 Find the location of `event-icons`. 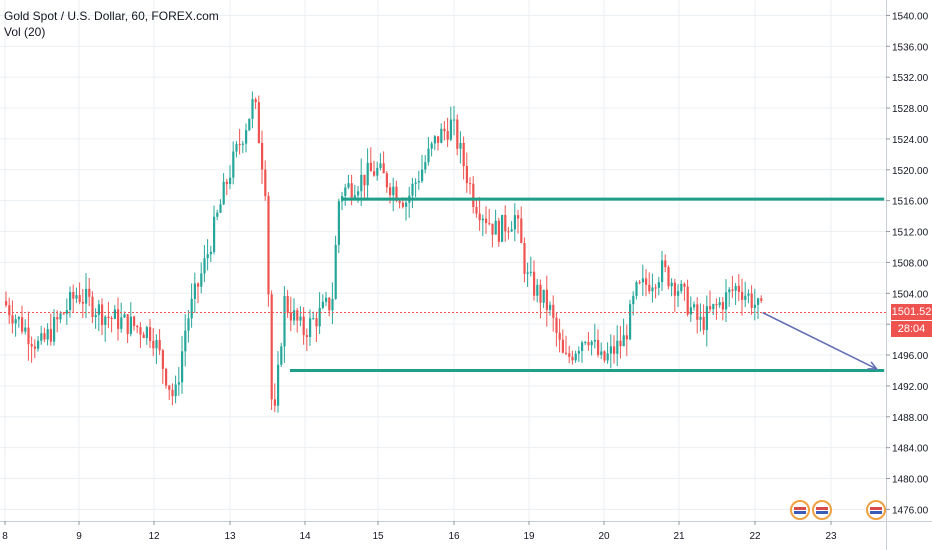

event-icons is located at coordinates (838, 510).